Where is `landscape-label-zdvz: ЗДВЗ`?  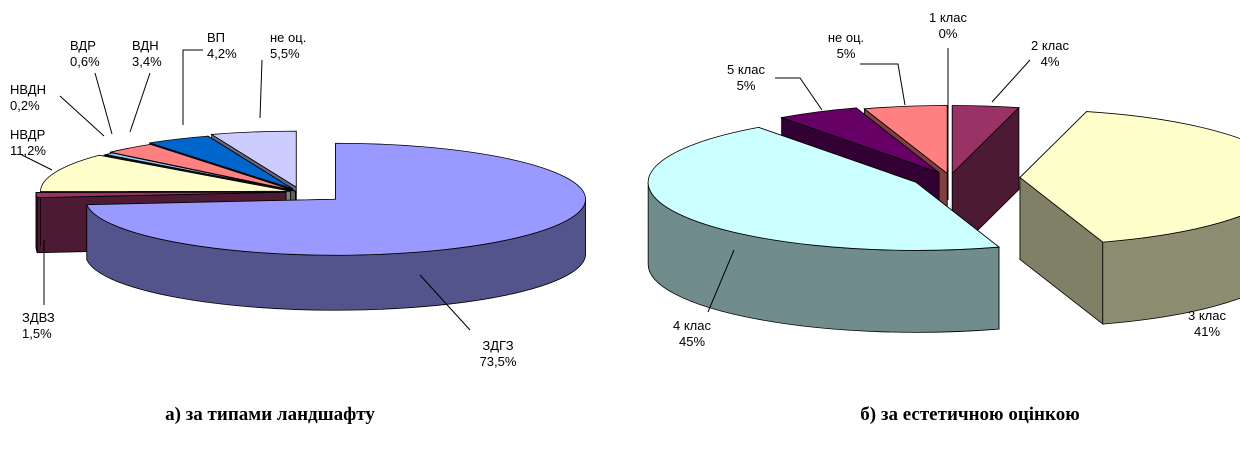 landscape-label-zdvz: ЗДВЗ is located at coordinates (38, 317).